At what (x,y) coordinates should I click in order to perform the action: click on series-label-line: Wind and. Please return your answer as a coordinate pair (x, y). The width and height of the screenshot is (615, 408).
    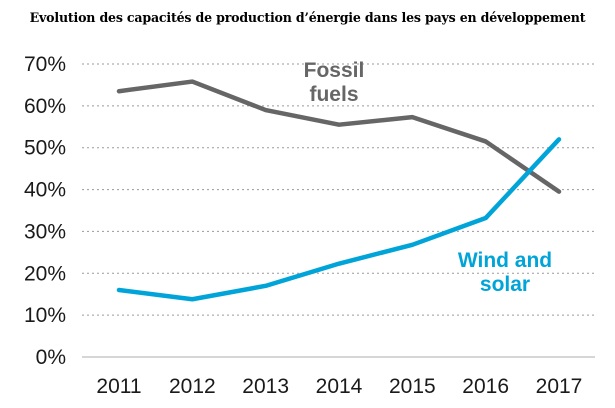
    Looking at the image, I should click on (505, 260).